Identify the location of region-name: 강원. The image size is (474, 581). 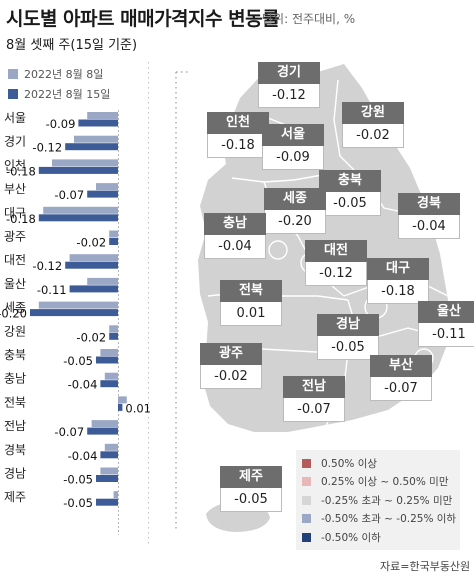
(373, 113).